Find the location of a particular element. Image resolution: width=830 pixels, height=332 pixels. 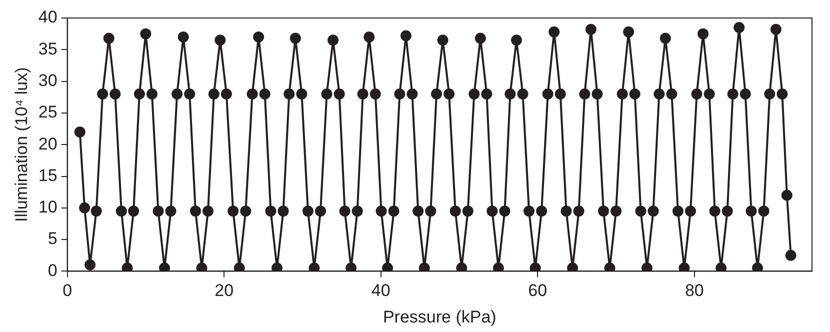

y-tick-label: 30 is located at coordinates (48, 80).